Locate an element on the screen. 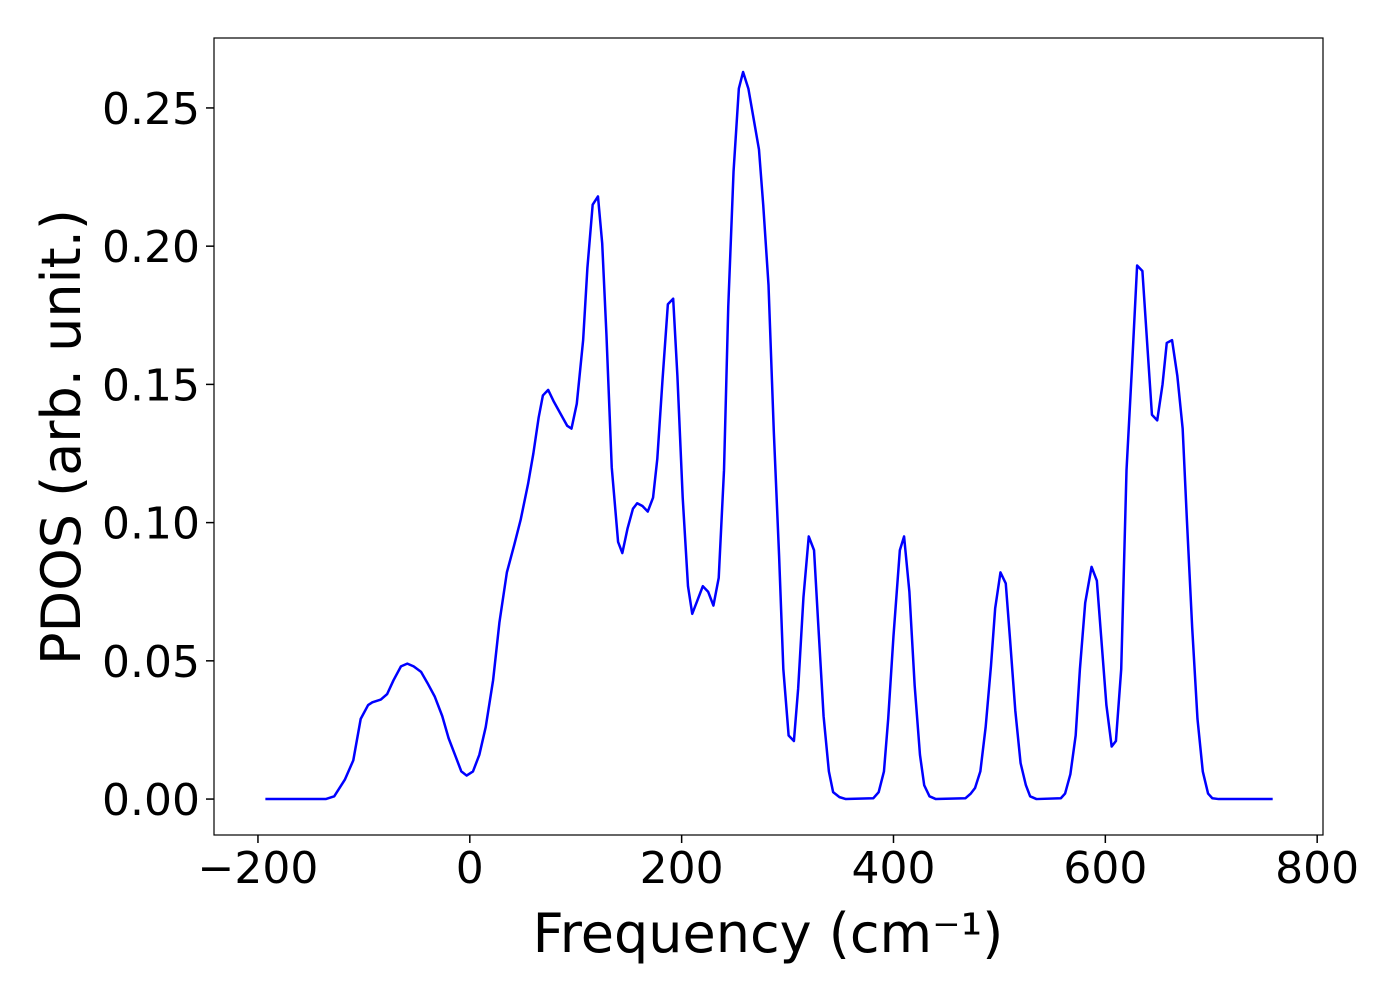 This screenshot has width=1400, height=1004. y-tick-label: 0.15 is located at coordinates (151, 385).